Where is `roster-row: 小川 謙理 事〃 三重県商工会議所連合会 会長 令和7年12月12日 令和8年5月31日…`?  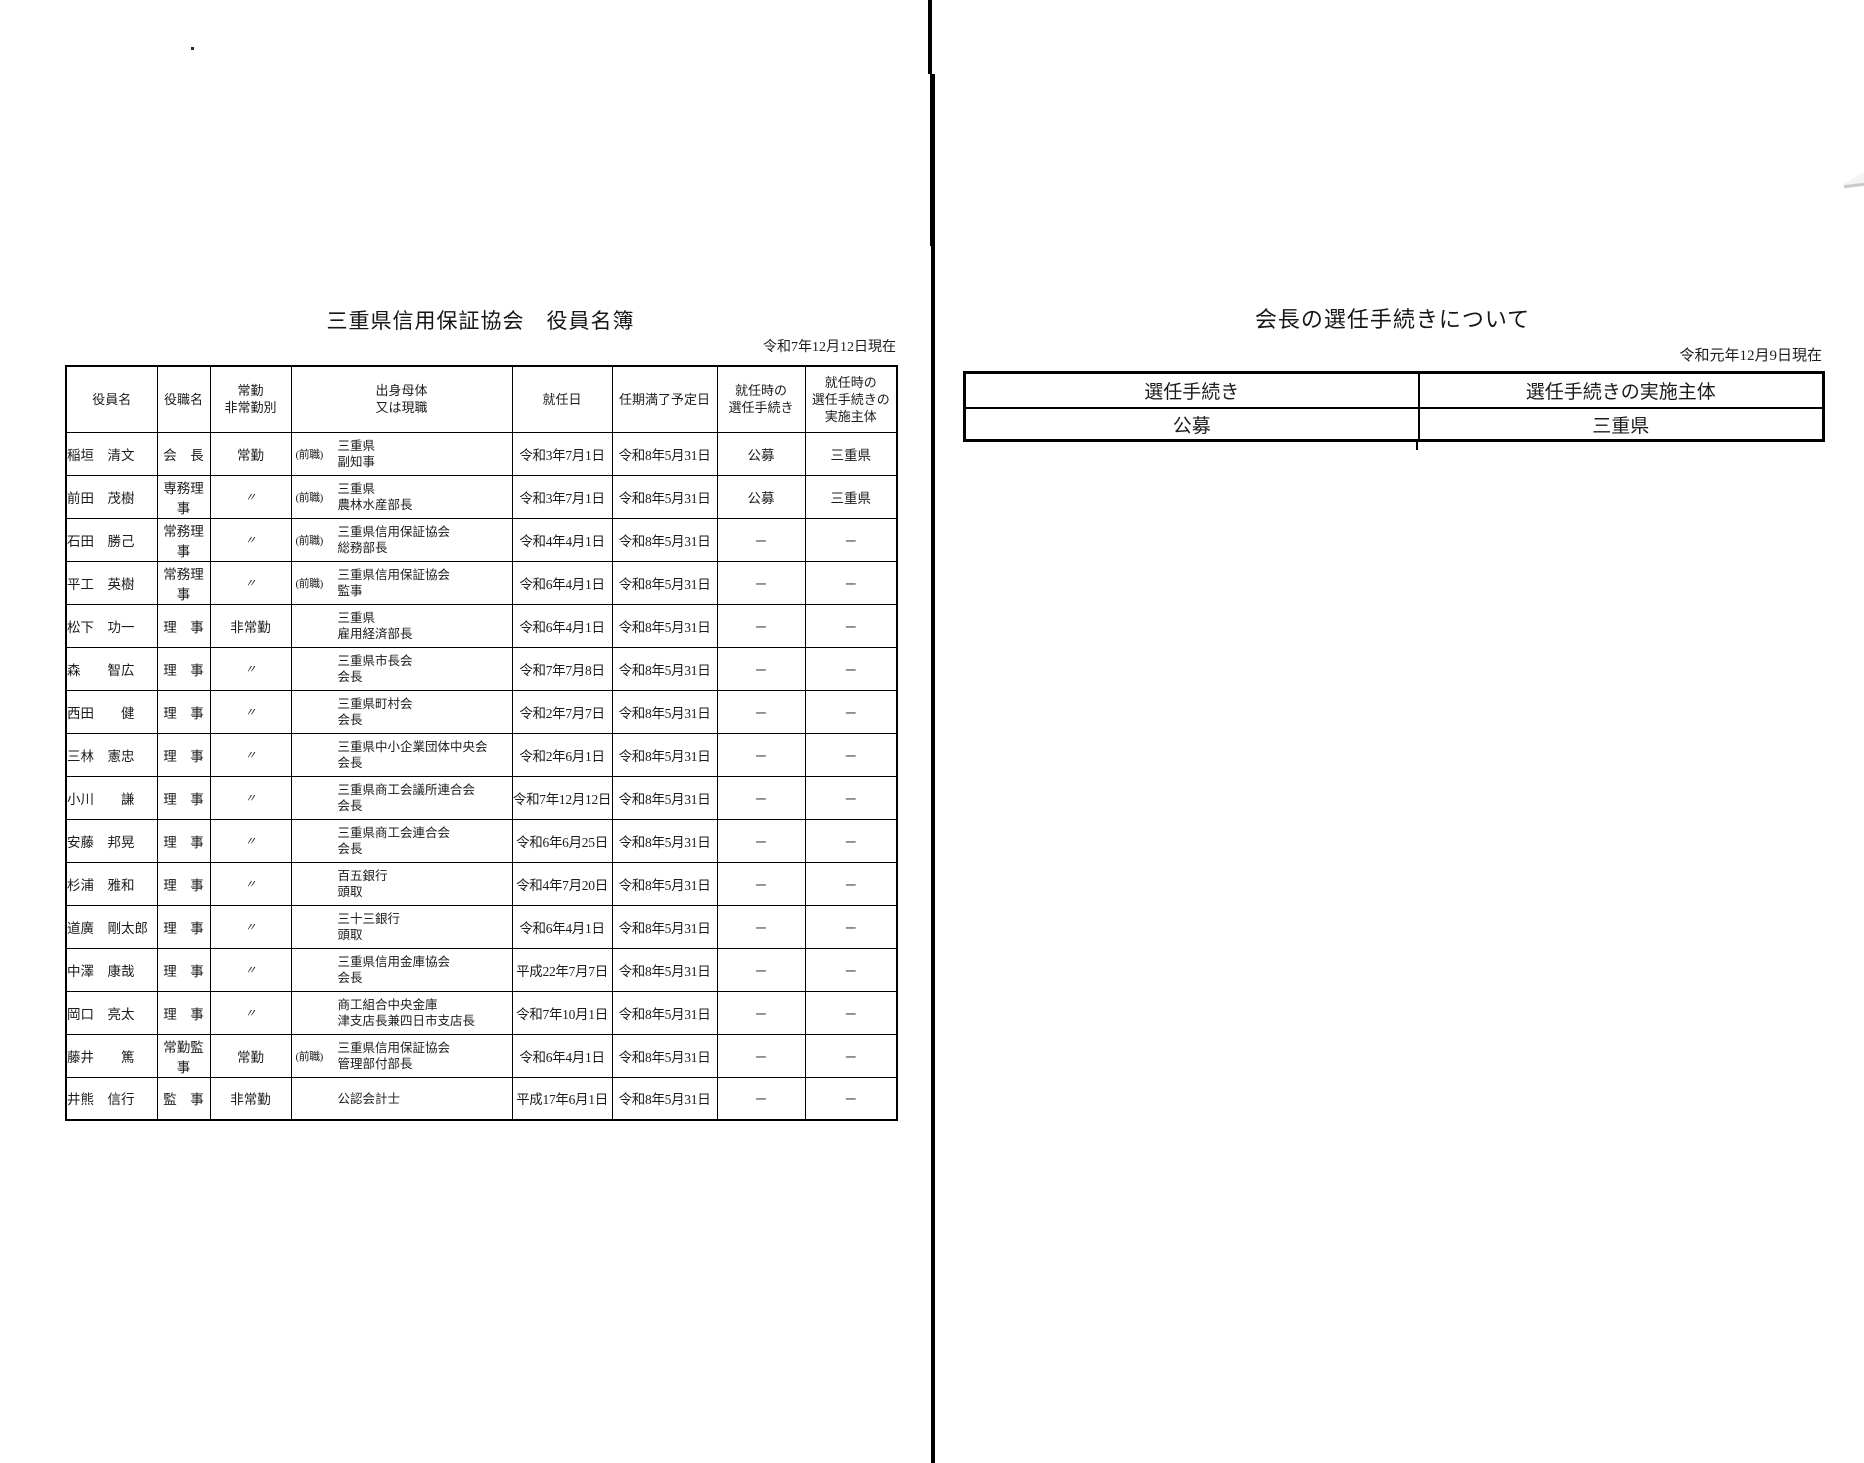
roster-row: 小川 謙理 事〃 三重県商工会議所連合会 会長 令和7年12月12日 令和8年5月31日… is located at coordinates (481, 797).